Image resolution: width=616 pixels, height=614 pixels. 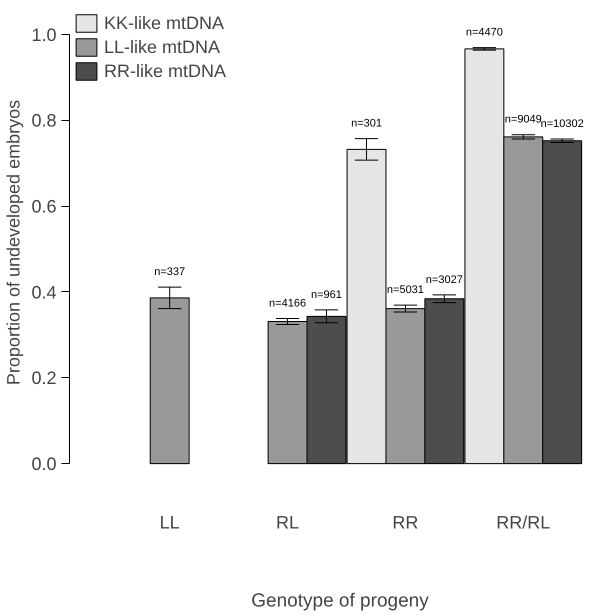 I want to click on legend-label: RR-like mtDNA, so click(x=165, y=71).